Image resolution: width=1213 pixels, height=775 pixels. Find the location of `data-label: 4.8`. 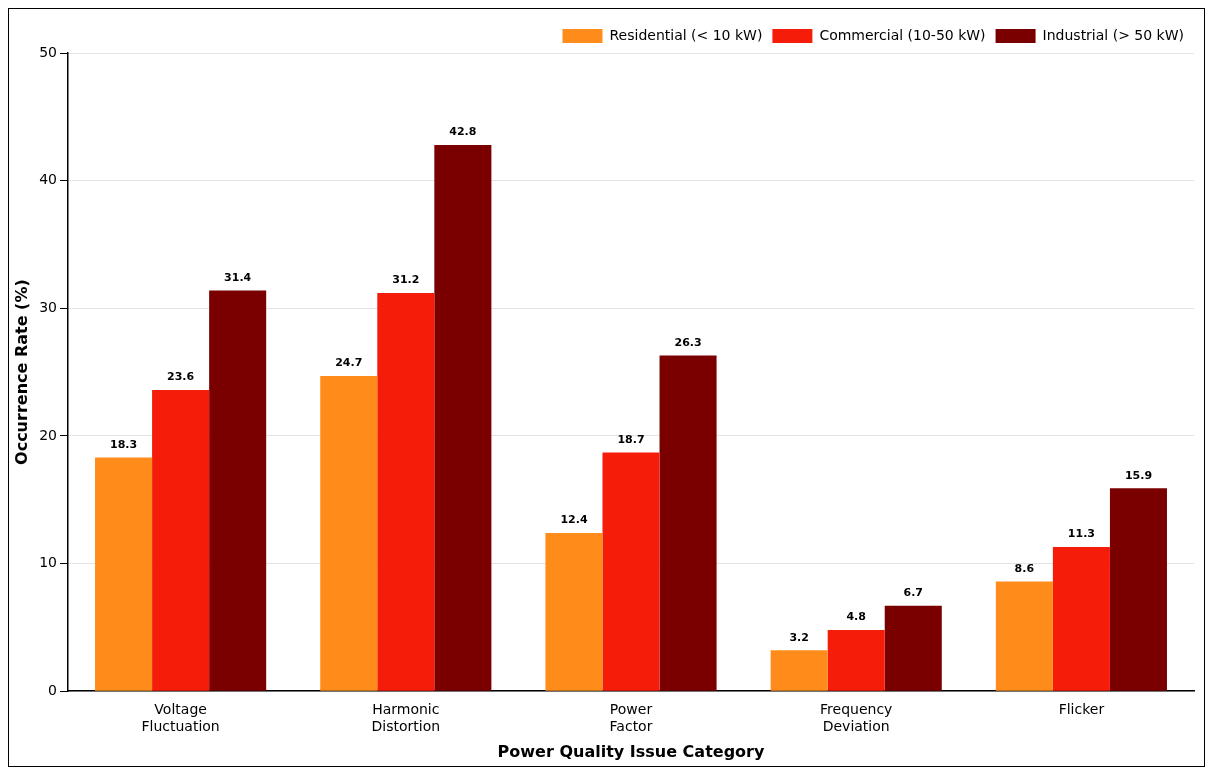

data-label: 4.8 is located at coordinates (856, 617).